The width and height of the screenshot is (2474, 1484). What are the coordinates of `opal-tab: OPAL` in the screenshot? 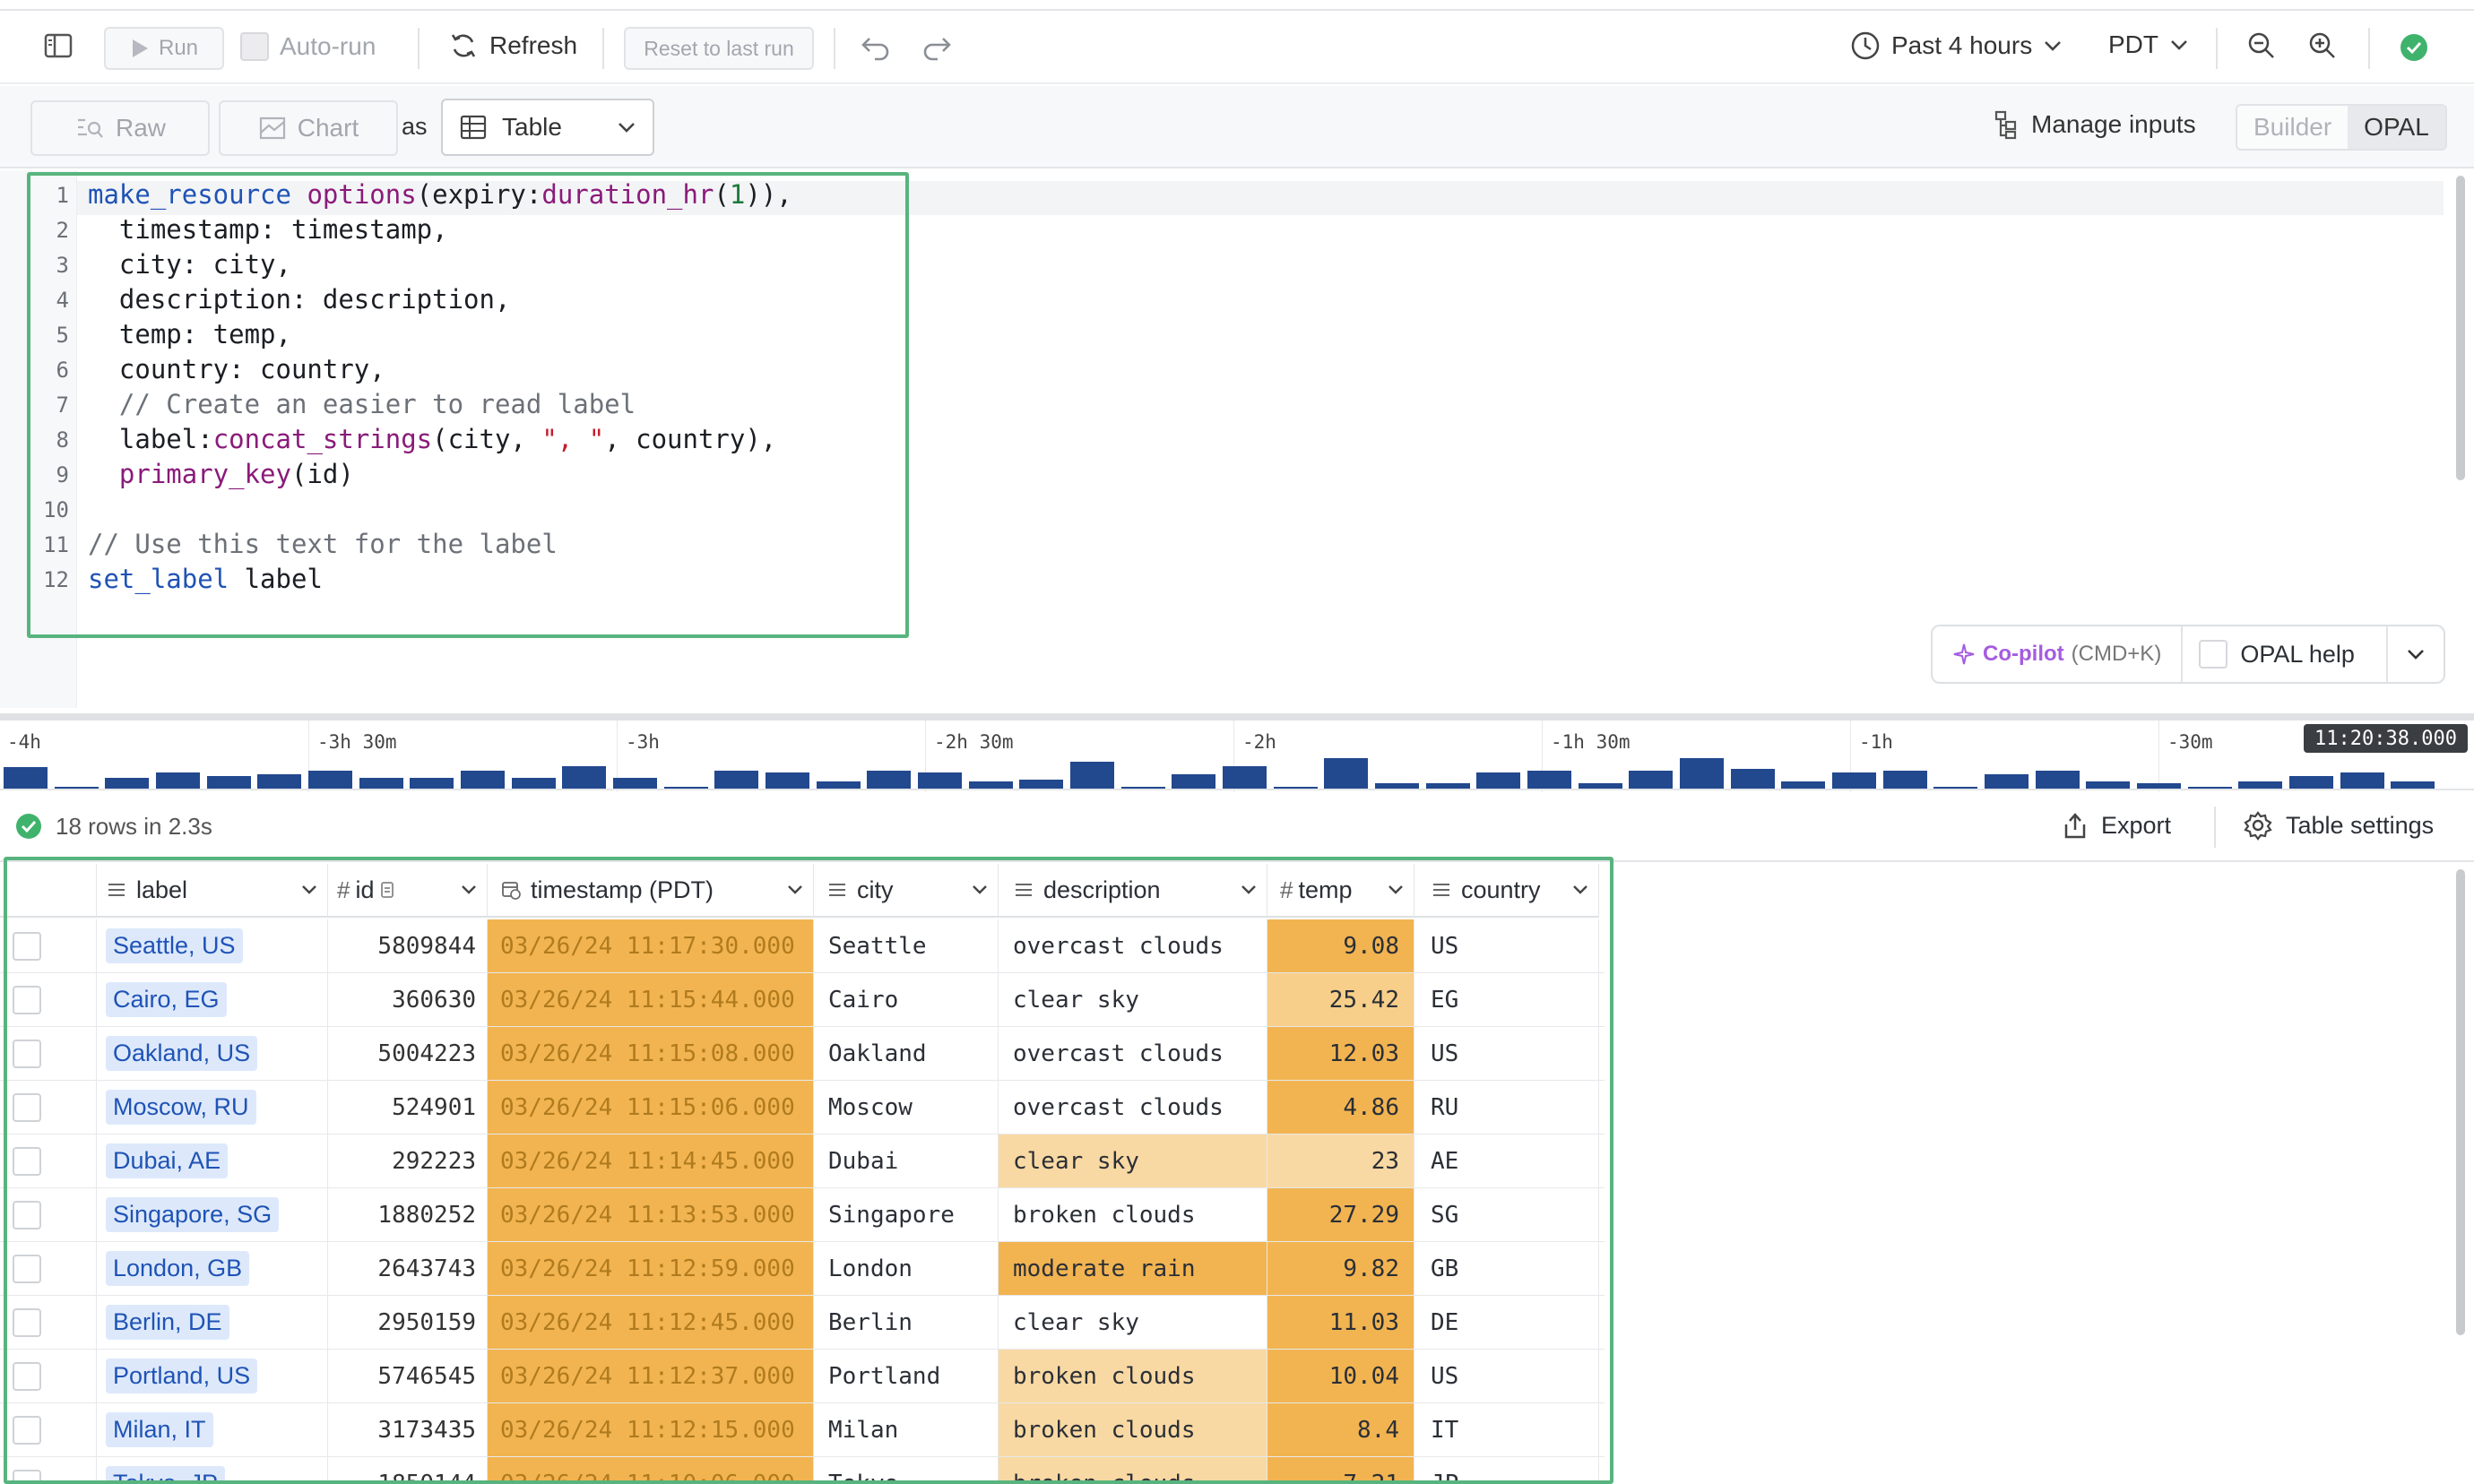 It's located at (2396, 127).